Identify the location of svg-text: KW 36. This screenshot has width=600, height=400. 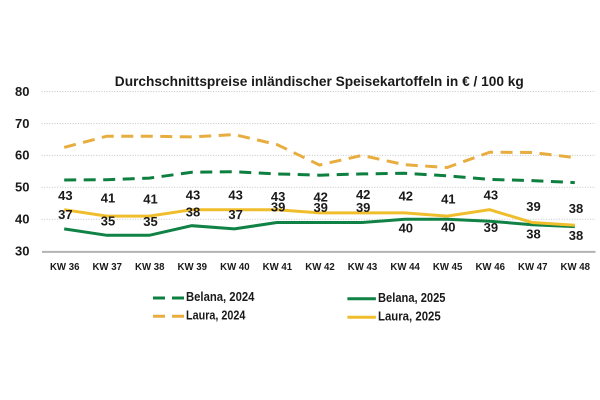
(65, 267).